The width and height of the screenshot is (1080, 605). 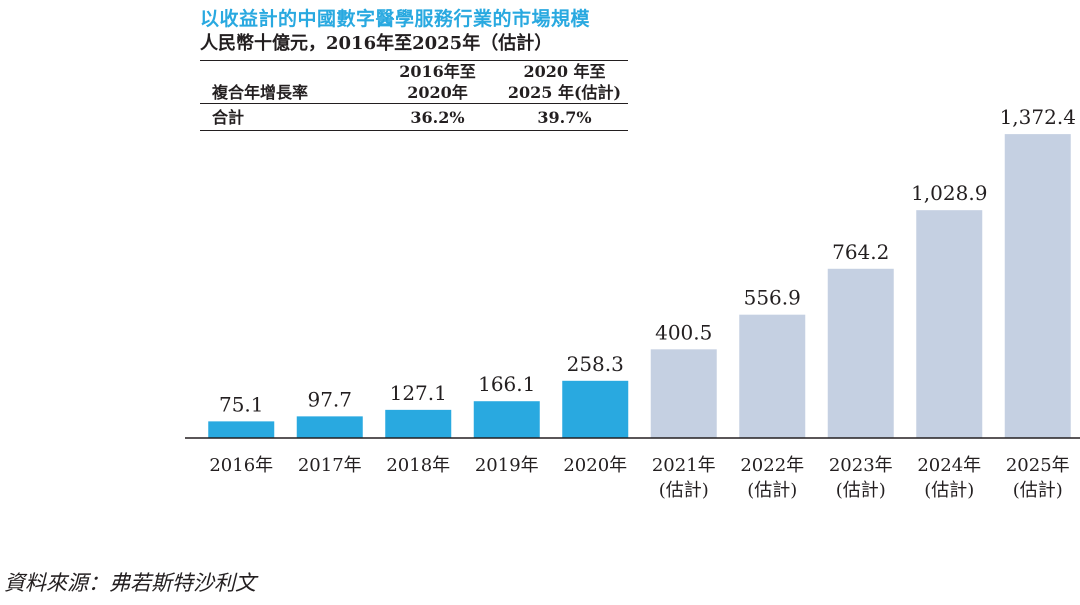 I want to click on cagr-label-header: 複合年增長率, so click(x=260, y=92).